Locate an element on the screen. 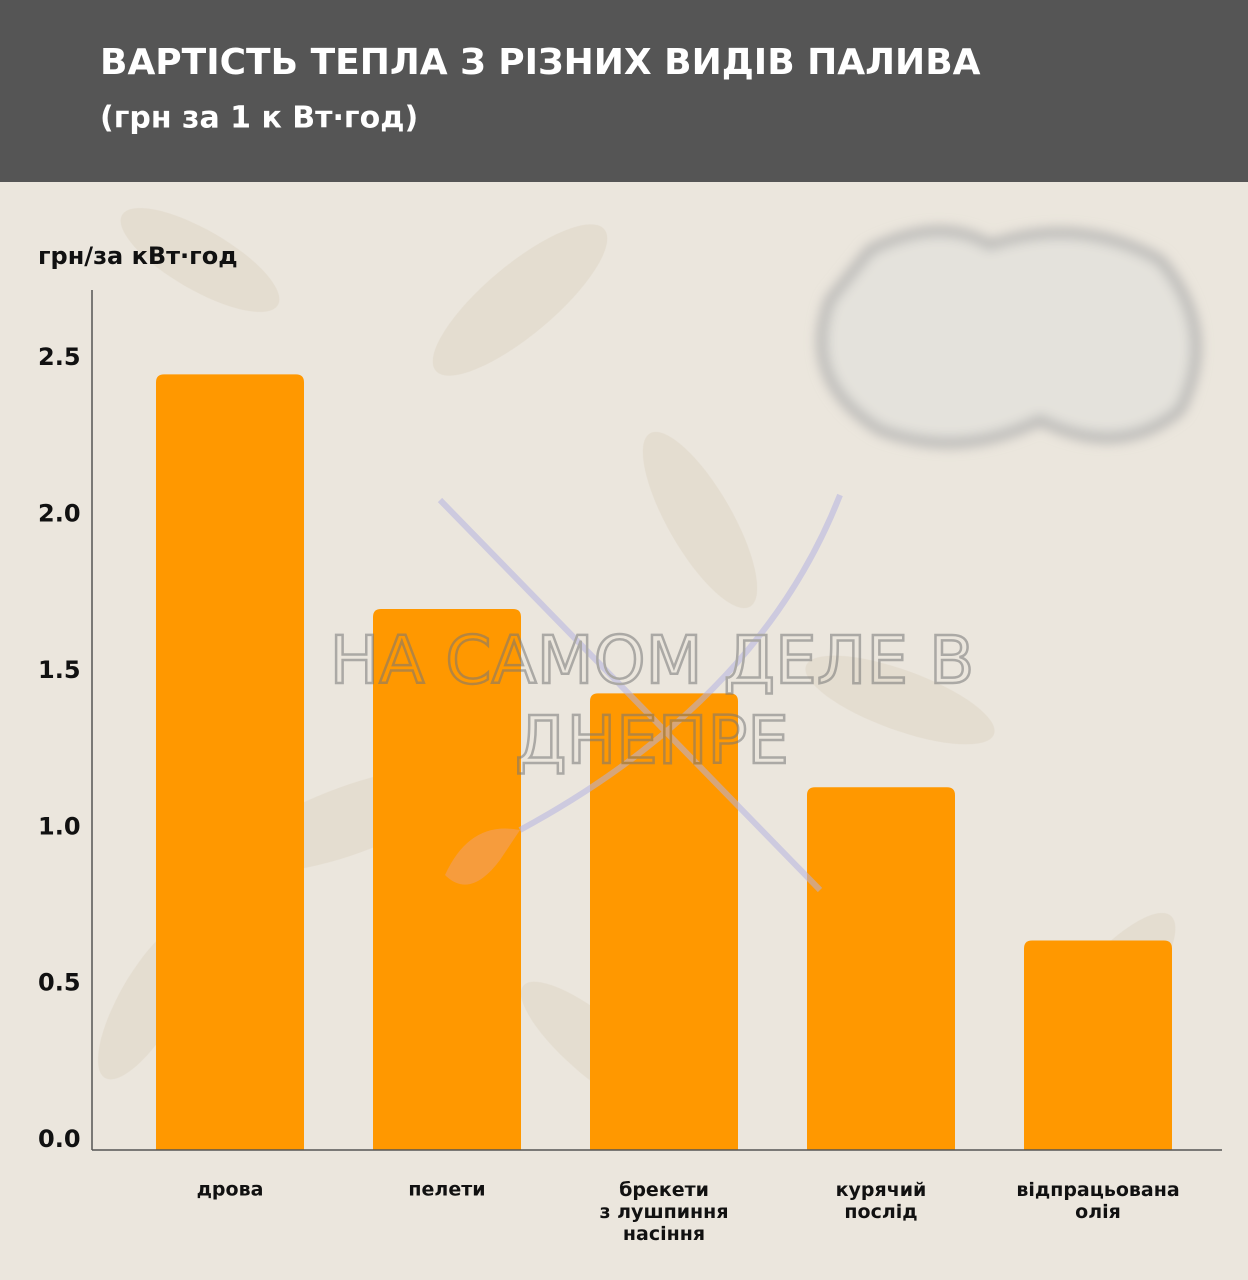  y-axis-label: грн/за кВт·год is located at coordinates (138, 256).